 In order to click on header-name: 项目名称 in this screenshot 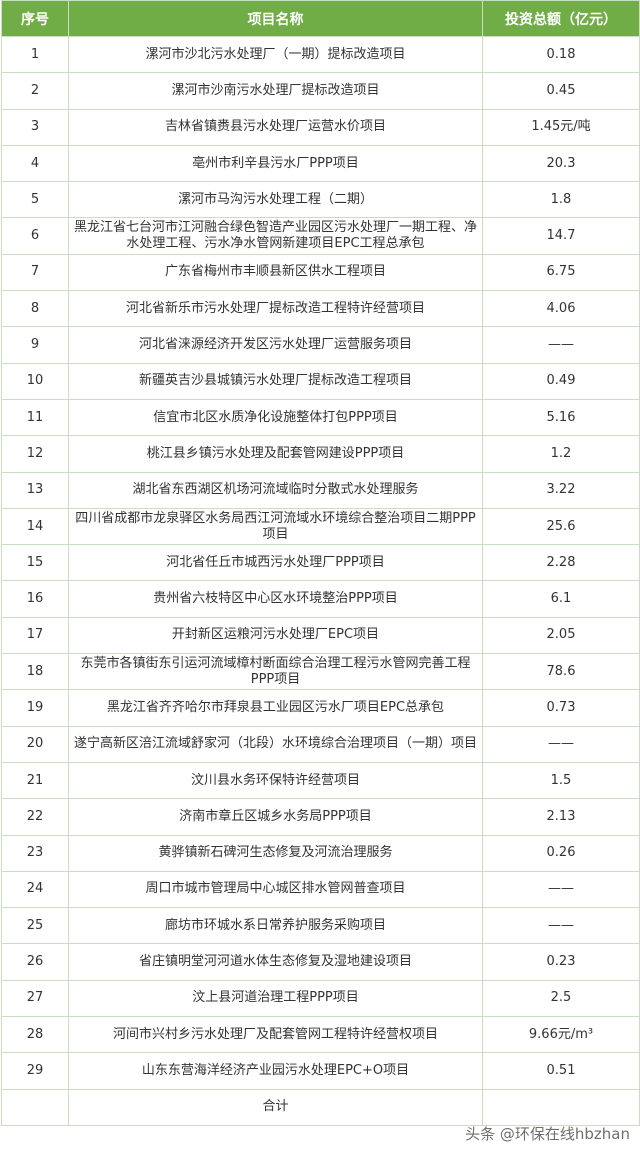, I will do `click(275, 18)`.